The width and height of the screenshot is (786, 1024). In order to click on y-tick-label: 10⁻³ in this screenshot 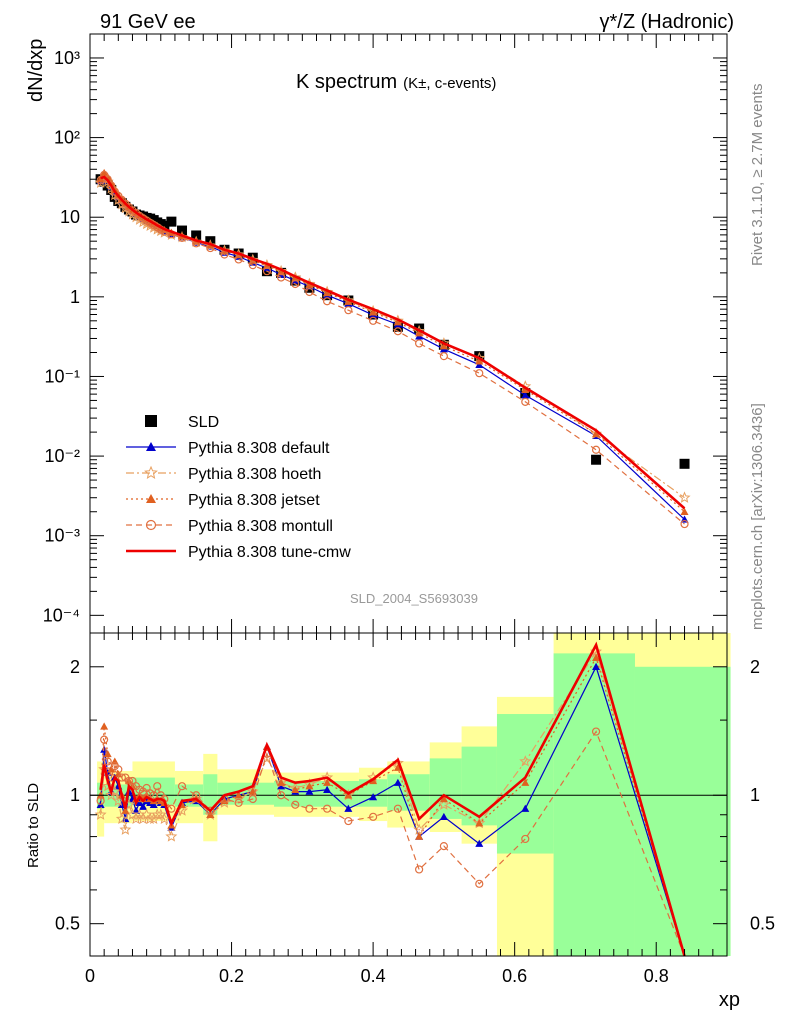, I will do `click(62, 536)`.